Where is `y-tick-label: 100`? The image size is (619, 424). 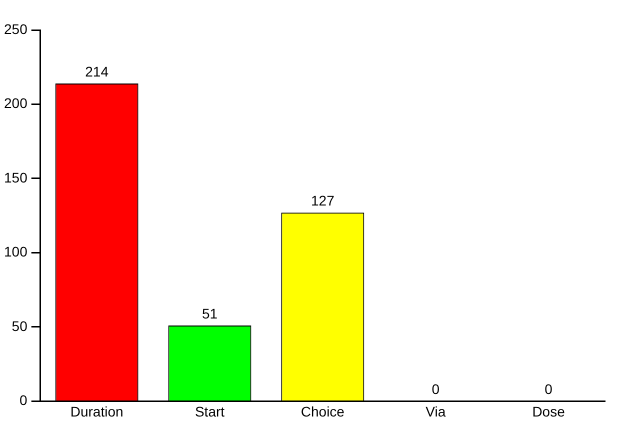 y-tick-label: 100 is located at coordinates (16, 252).